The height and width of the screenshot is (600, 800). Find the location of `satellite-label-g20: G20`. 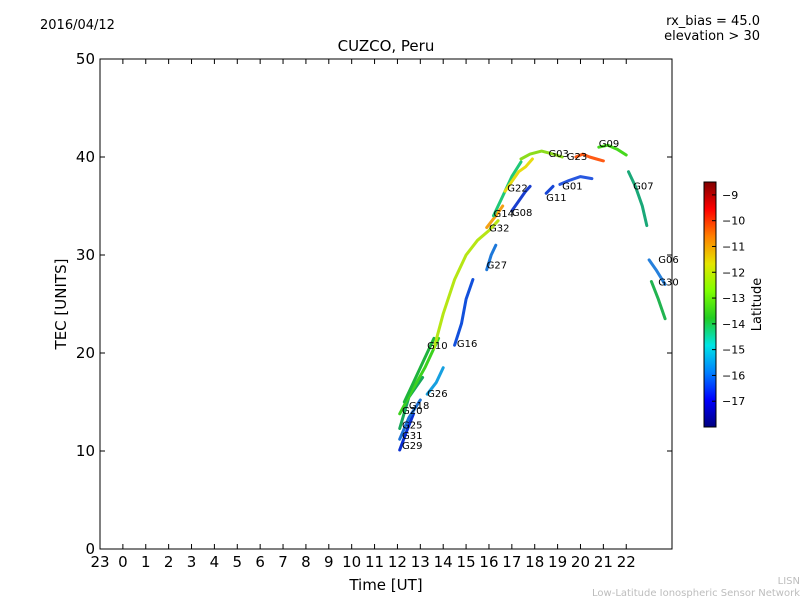

satellite-label-g20: G20 is located at coordinates (412, 411).